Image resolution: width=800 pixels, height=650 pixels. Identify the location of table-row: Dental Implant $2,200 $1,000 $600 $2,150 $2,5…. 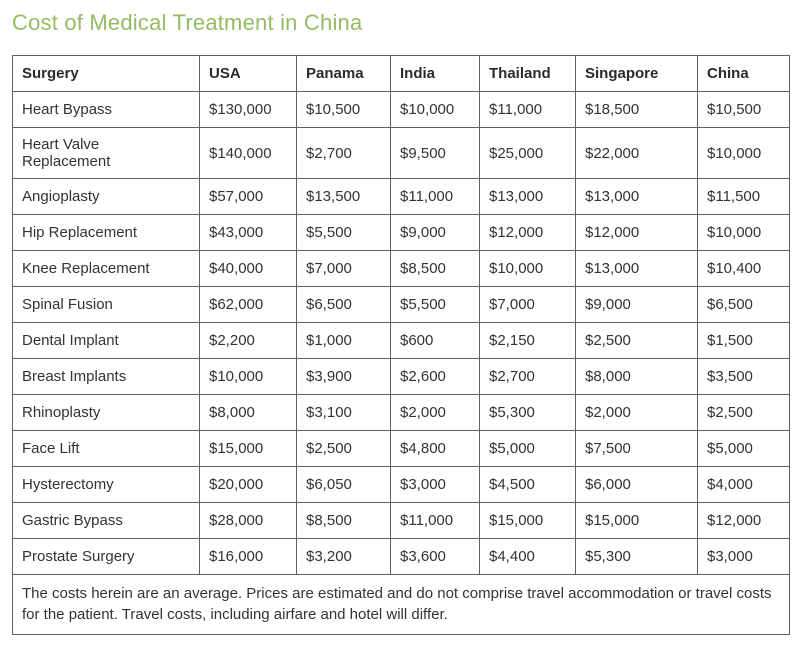
(401, 340).